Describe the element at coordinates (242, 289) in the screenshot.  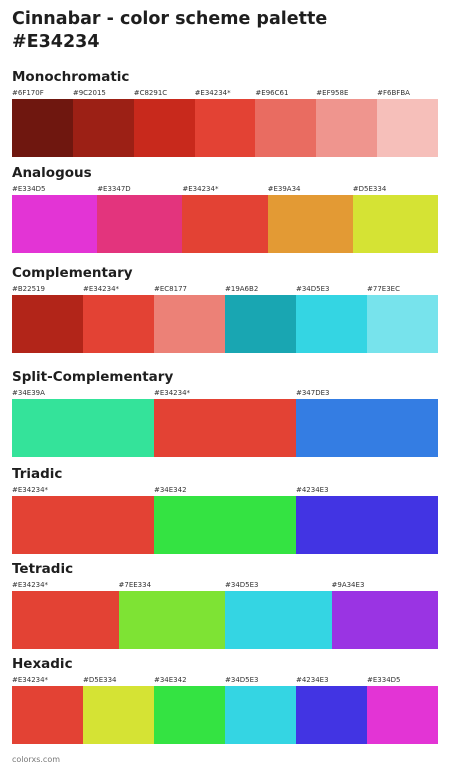
I see `color-code-label: #19A6B2` at that location.